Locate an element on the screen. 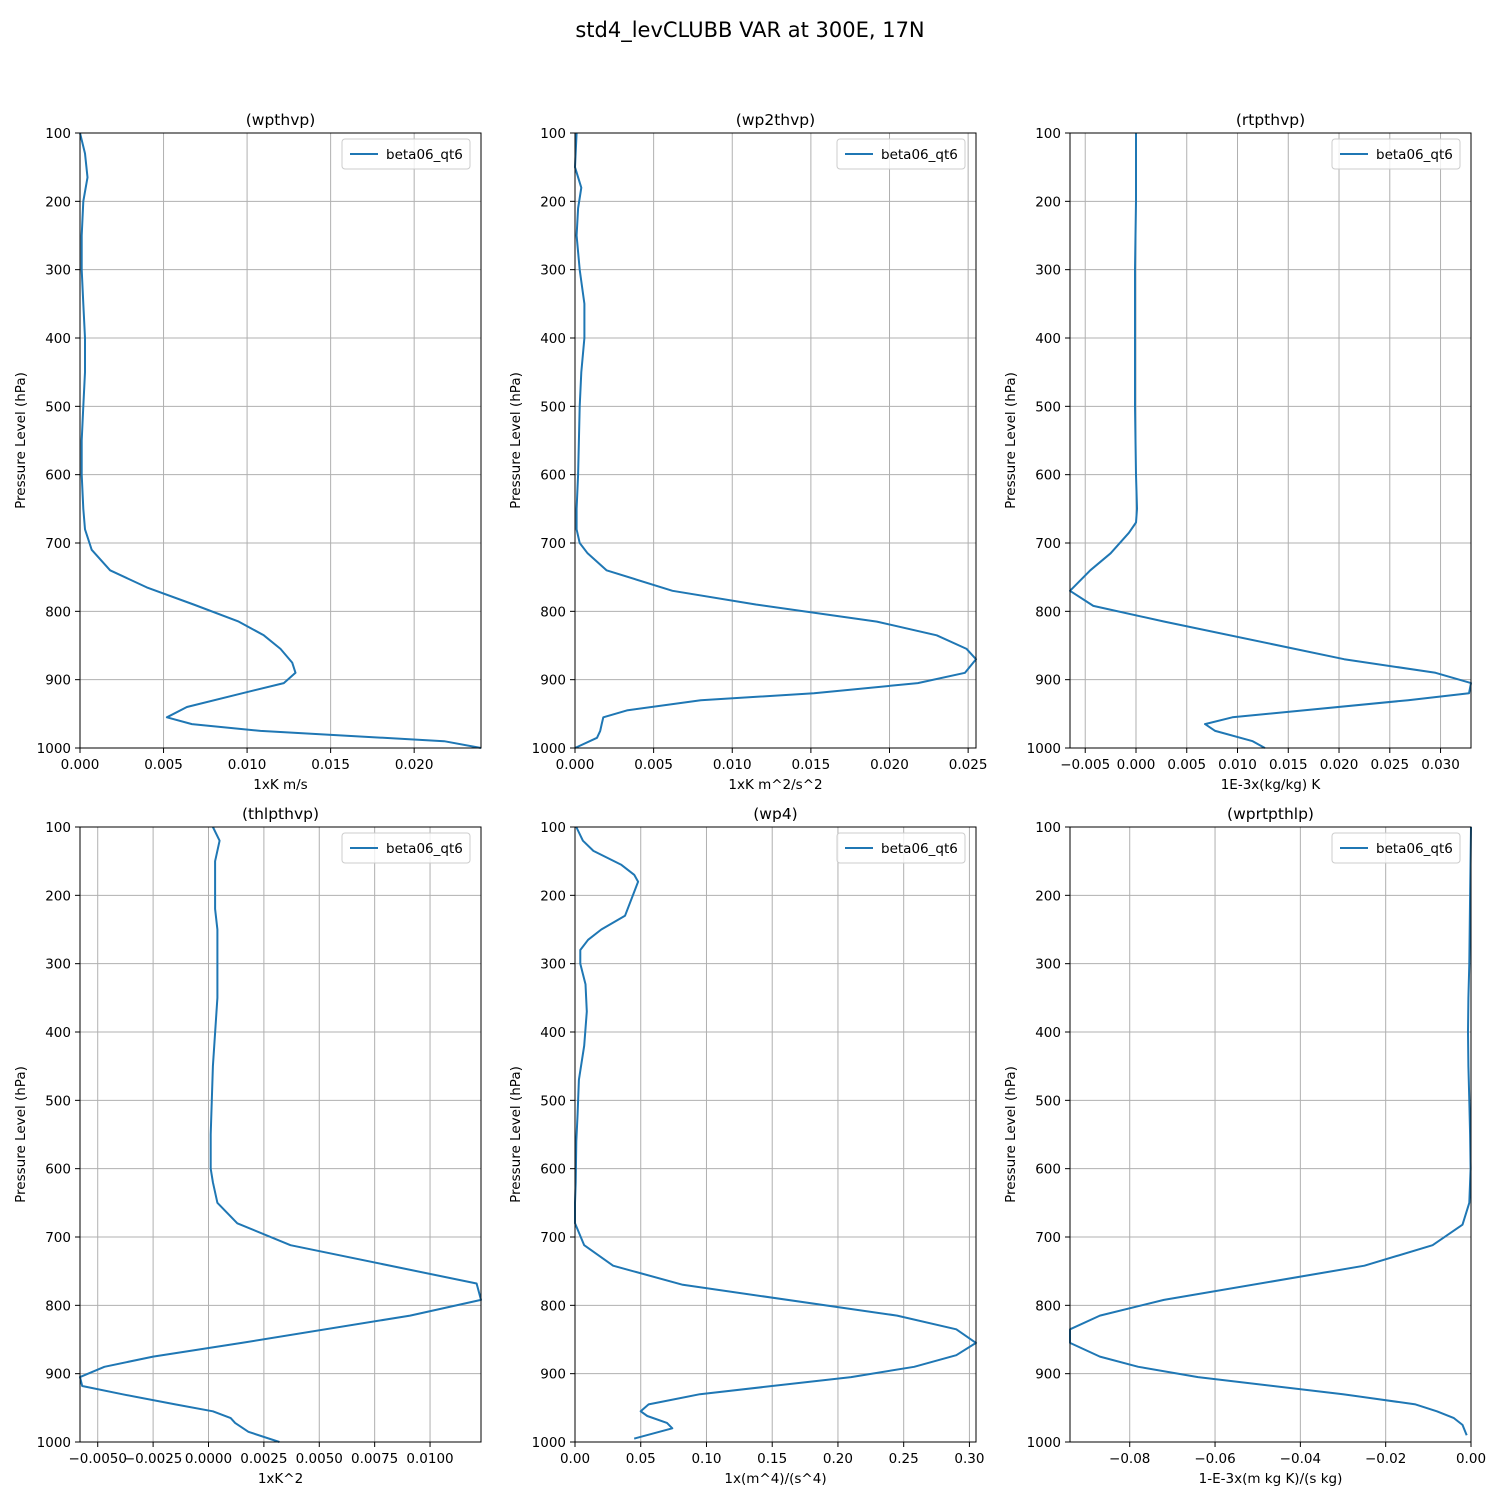  subplot-title: (wprtpthlp) is located at coordinates (1270, 814).